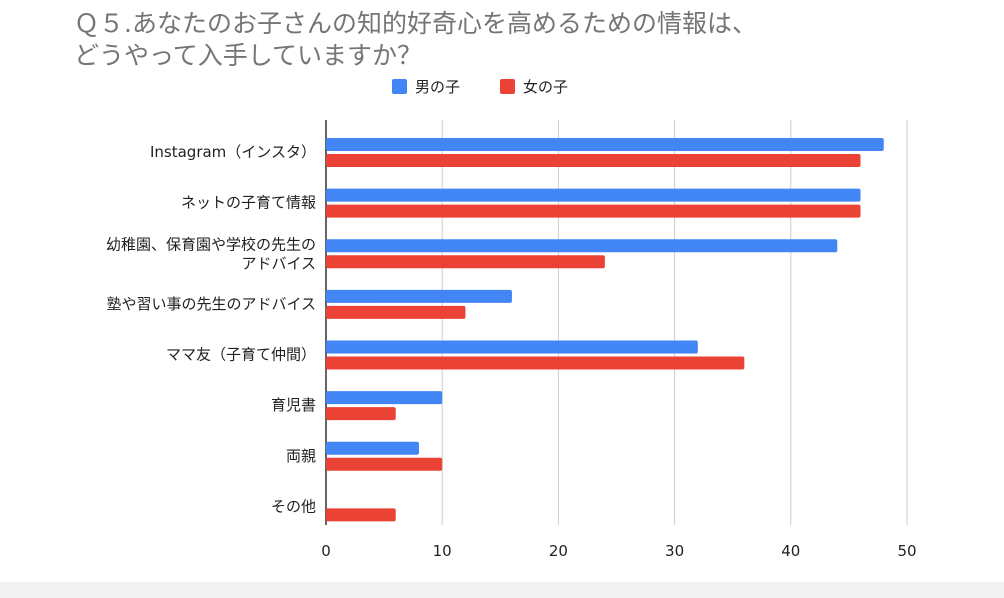 Image resolution: width=1004 pixels, height=598 pixels. What do you see at coordinates (442, 551) in the screenshot?
I see `x-tick-label: 10` at bounding box center [442, 551].